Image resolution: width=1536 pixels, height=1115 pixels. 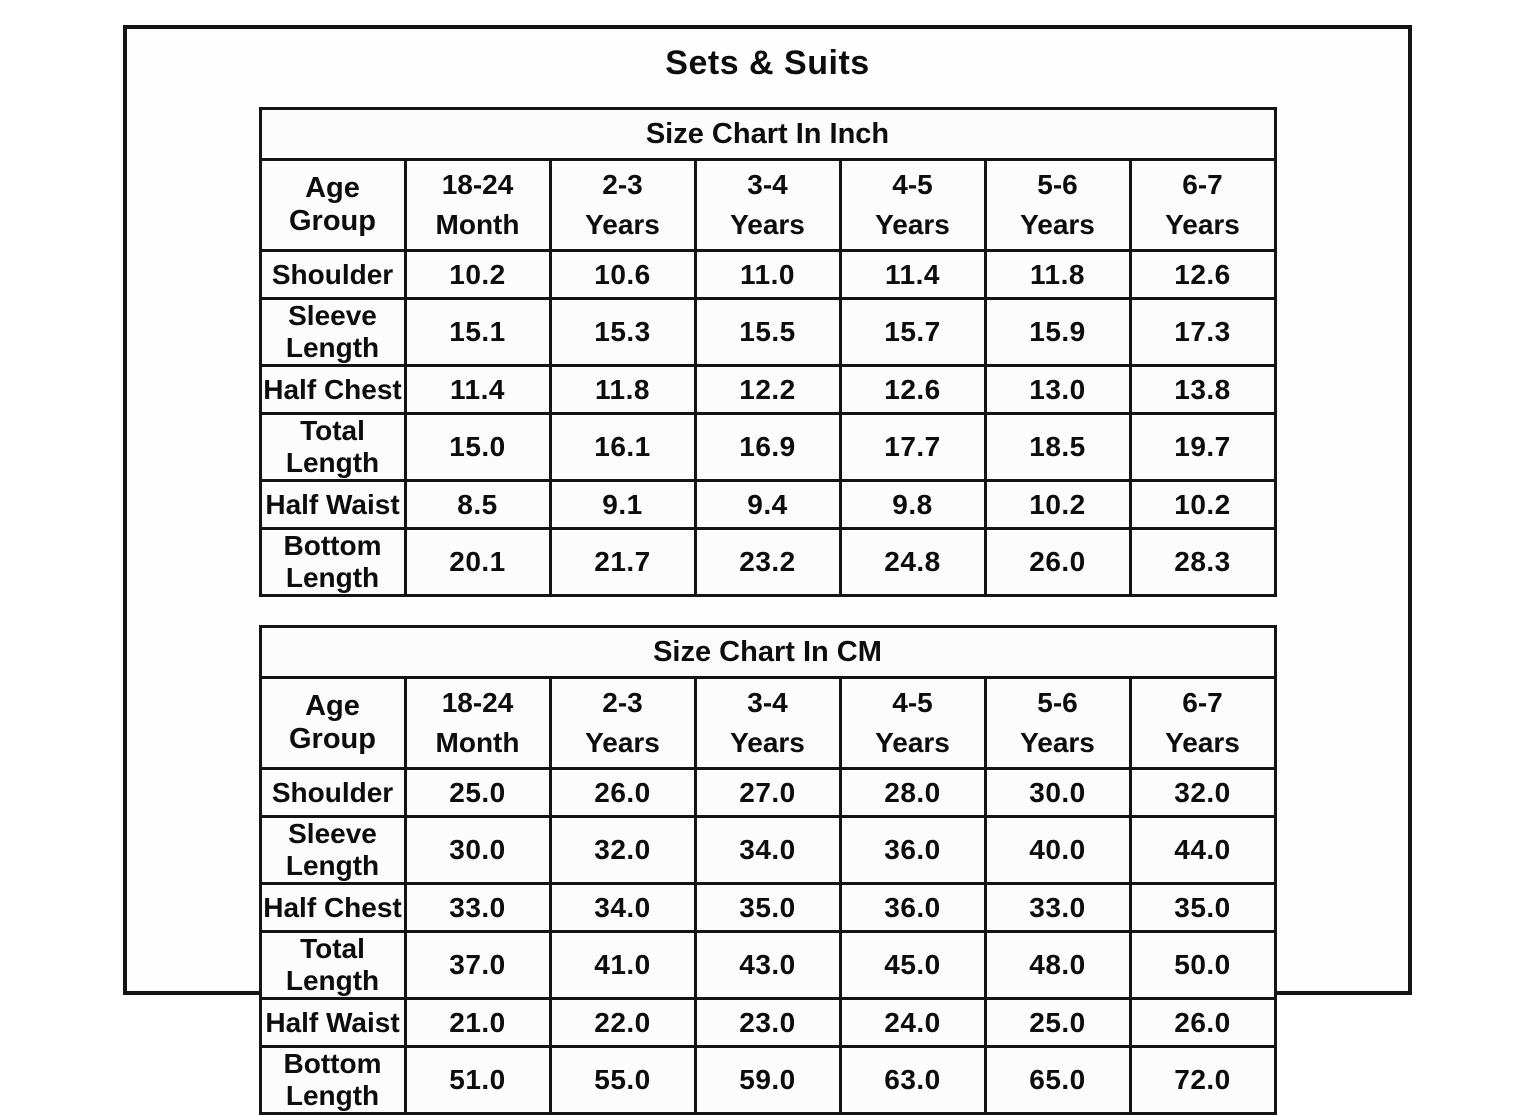 What do you see at coordinates (1202, 205) in the screenshot?
I see `column-header: 6-7 Years` at bounding box center [1202, 205].